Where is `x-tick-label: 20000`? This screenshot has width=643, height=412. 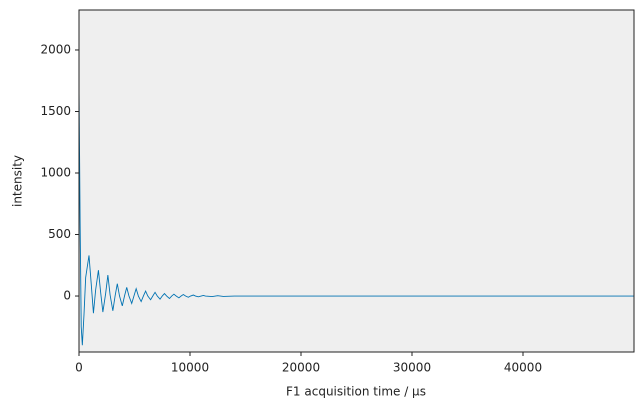 x-tick-label: 20000 is located at coordinates (301, 368).